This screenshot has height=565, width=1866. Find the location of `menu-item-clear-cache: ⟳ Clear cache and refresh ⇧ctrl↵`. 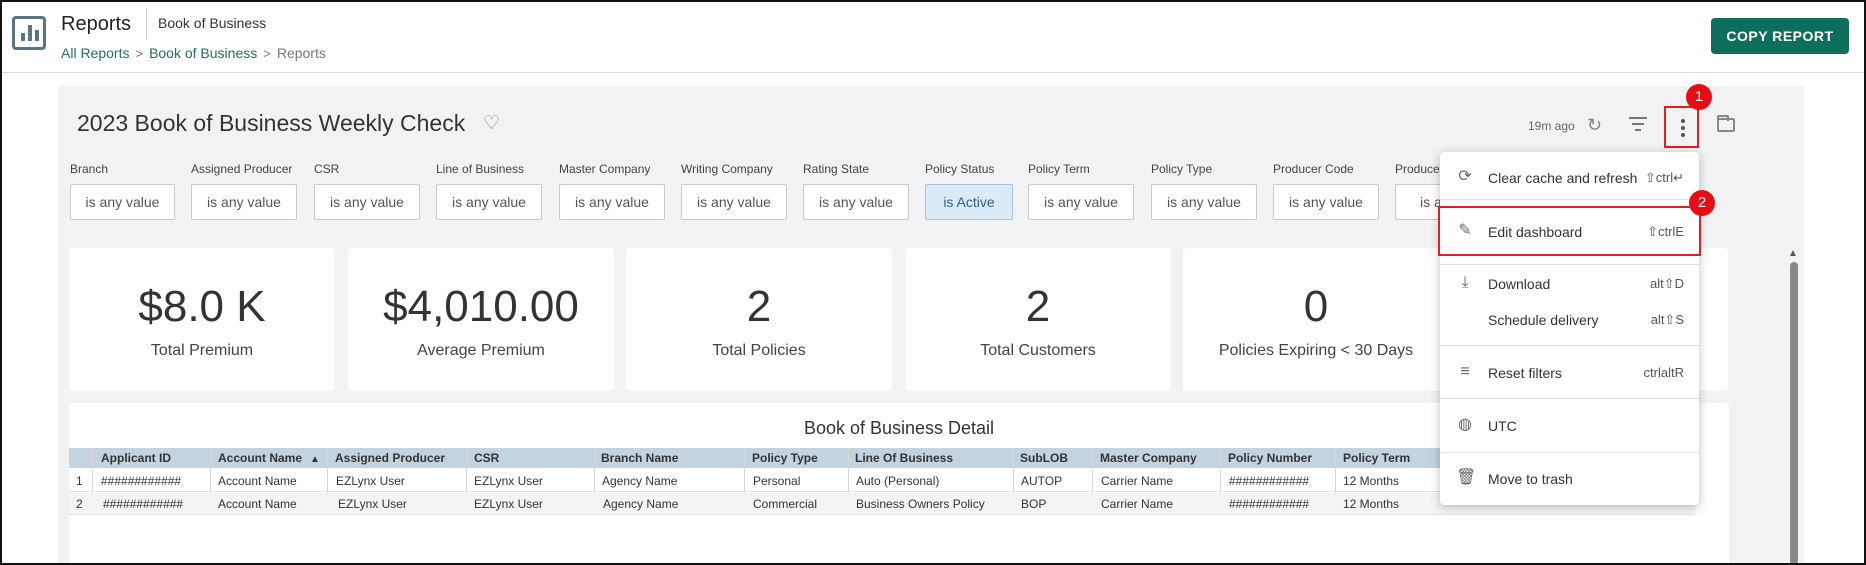

menu-item-clear-cache: ⟳ Clear cache and refresh ⇧ctrl↵ is located at coordinates (1569, 178).